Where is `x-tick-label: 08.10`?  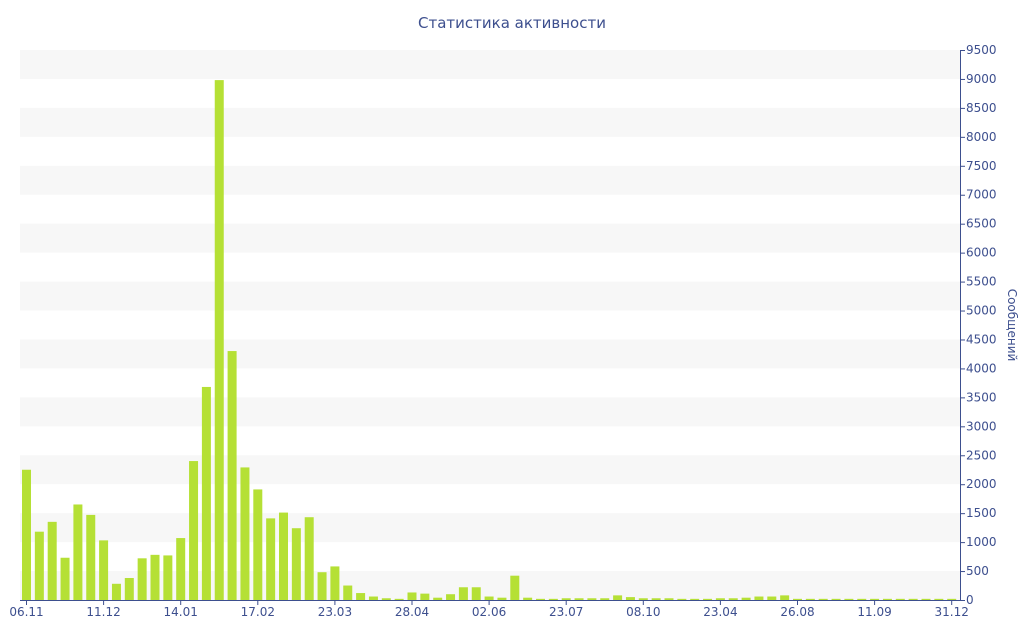
x-tick-label: 08.10 is located at coordinates (643, 612).